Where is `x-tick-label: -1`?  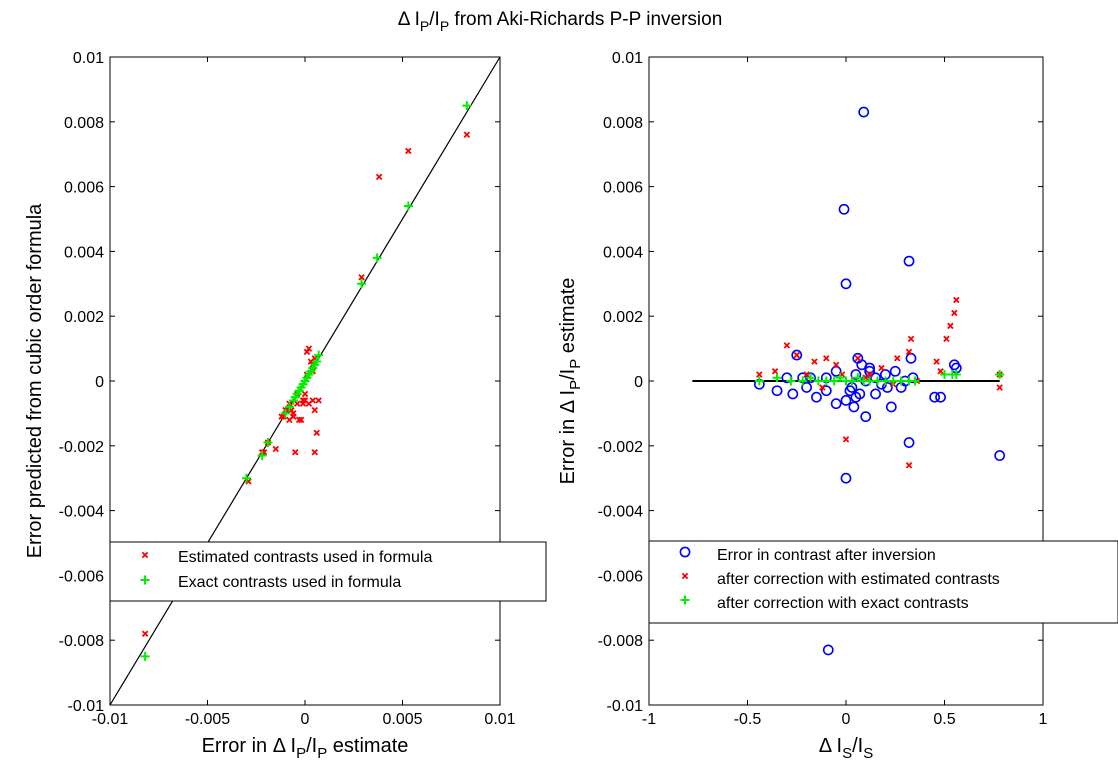 x-tick-label: -1 is located at coordinates (649, 719).